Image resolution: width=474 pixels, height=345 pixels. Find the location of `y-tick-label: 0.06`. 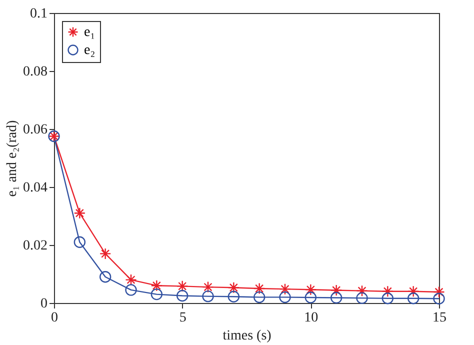

y-tick-label: 0.06 is located at coordinates (35, 130).